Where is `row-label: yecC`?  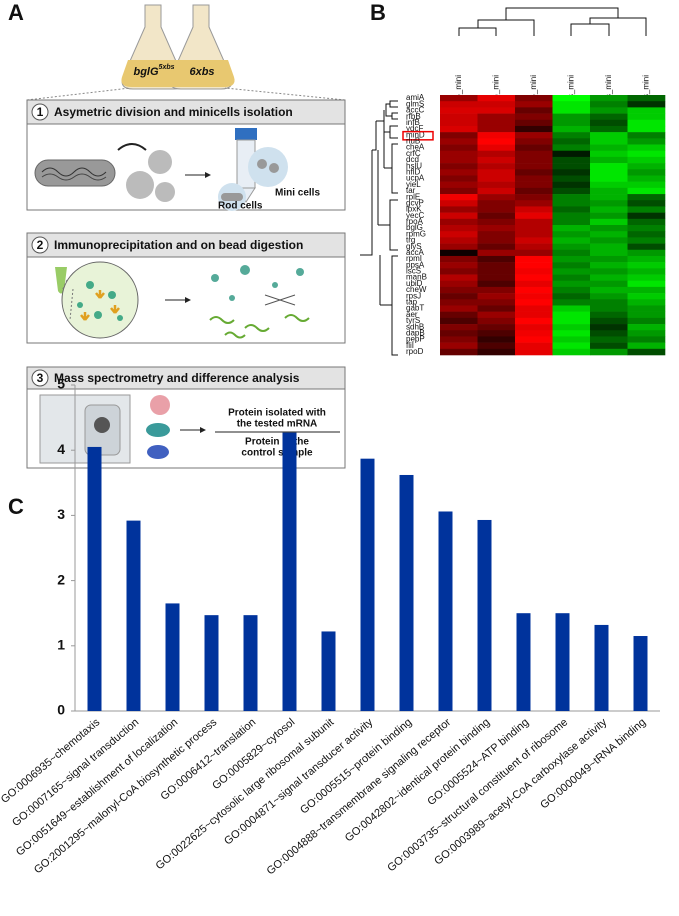 row-label: yecC is located at coordinates (415, 215).